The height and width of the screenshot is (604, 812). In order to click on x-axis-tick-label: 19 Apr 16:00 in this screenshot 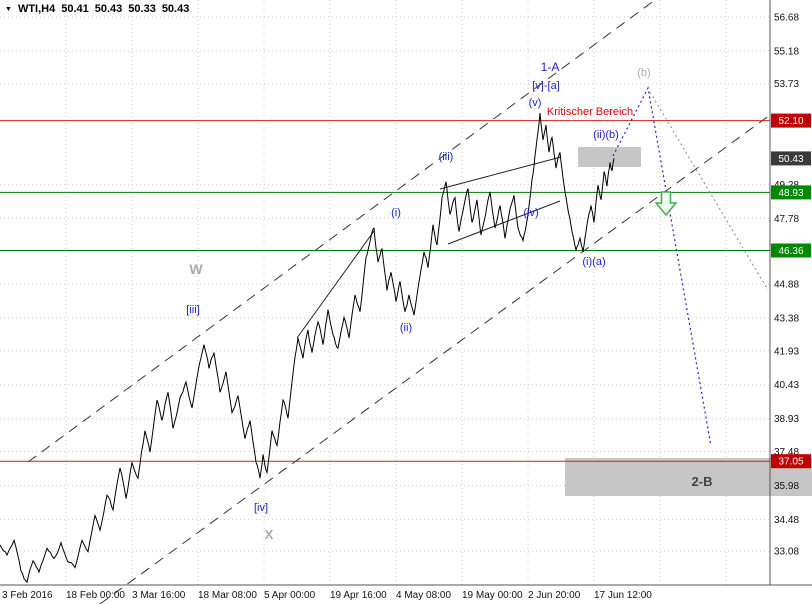, I will do `click(358, 595)`.